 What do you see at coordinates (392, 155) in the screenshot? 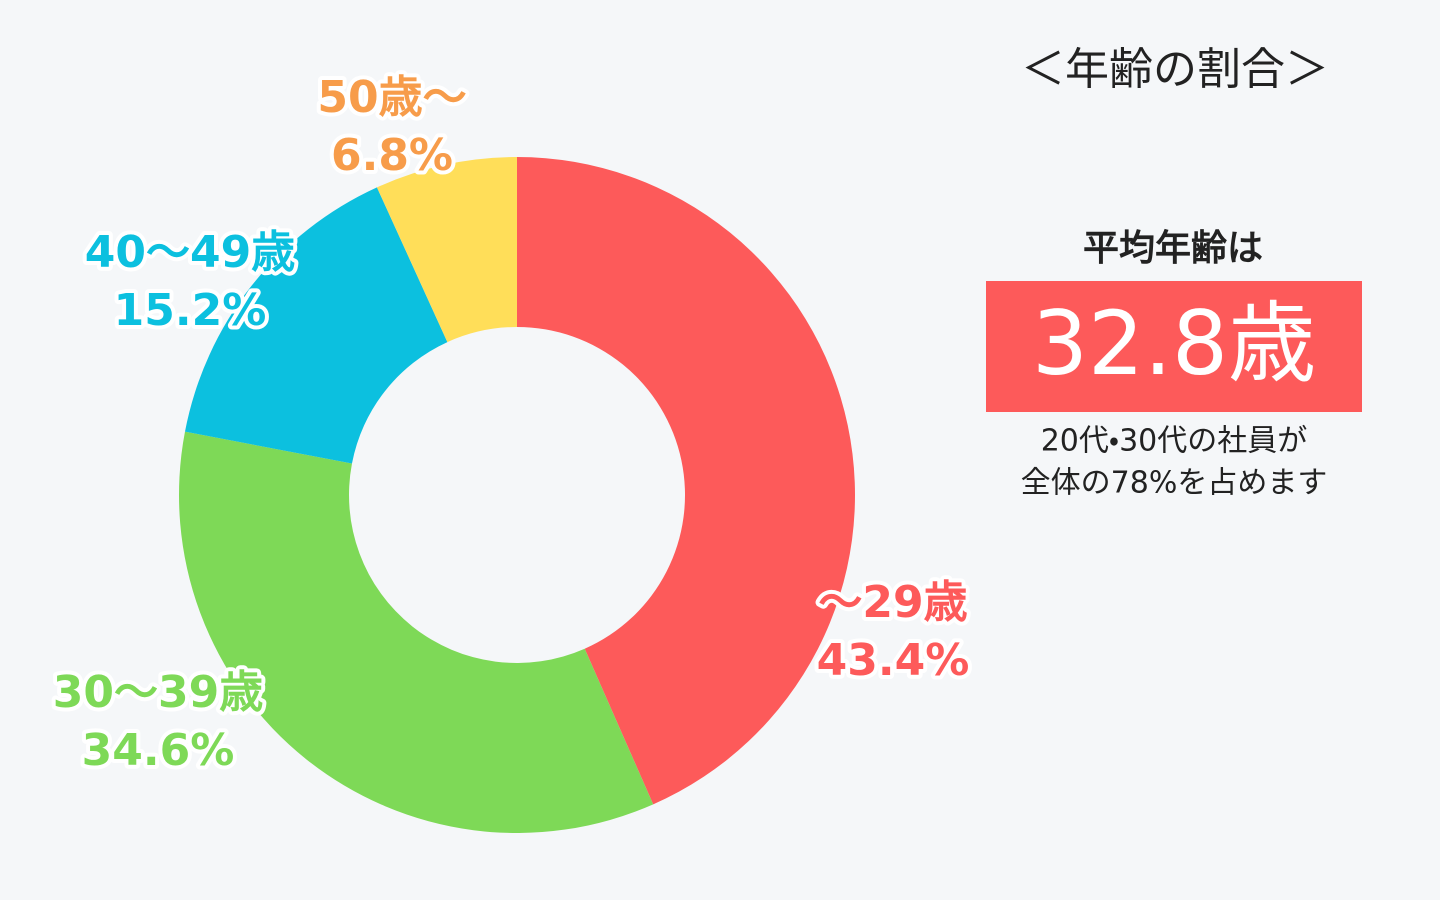
I see `value-label: 6.8%` at bounding box center [392, 155].